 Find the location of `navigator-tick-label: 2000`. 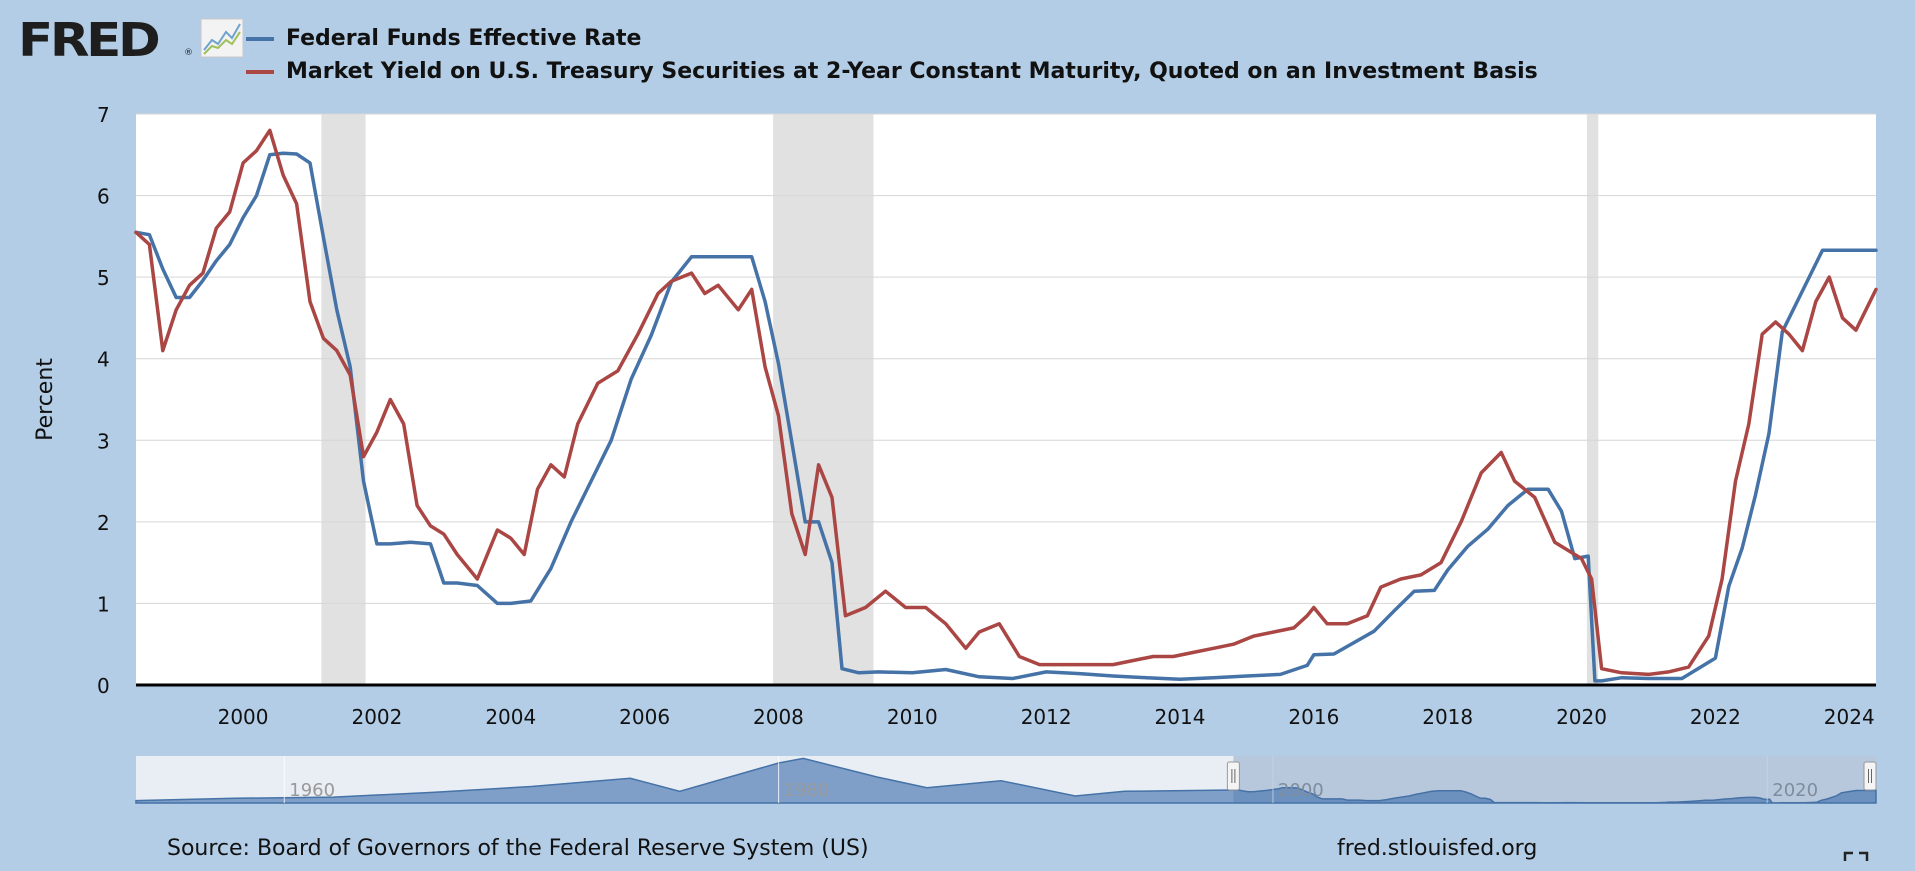

navigator-tick-label: 2000 is located at coordinates (1301, 790).